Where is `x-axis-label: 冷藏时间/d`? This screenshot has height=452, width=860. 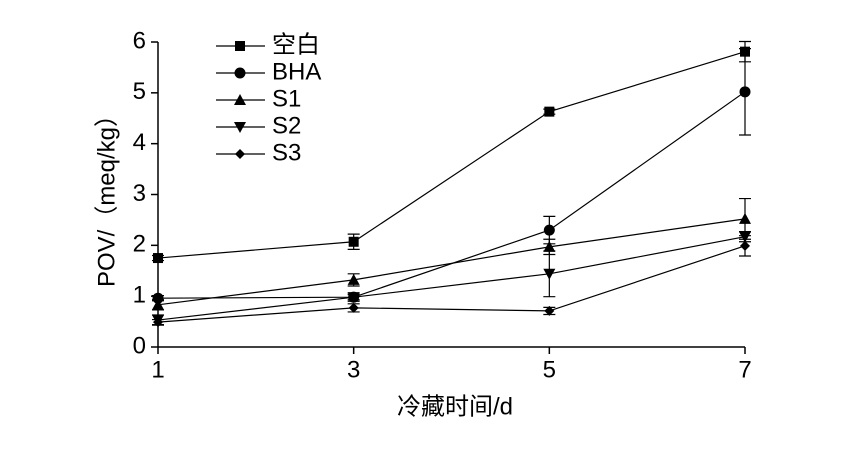
x-axis-label: 冷藏时间/d is located at coordinates (455, 406).